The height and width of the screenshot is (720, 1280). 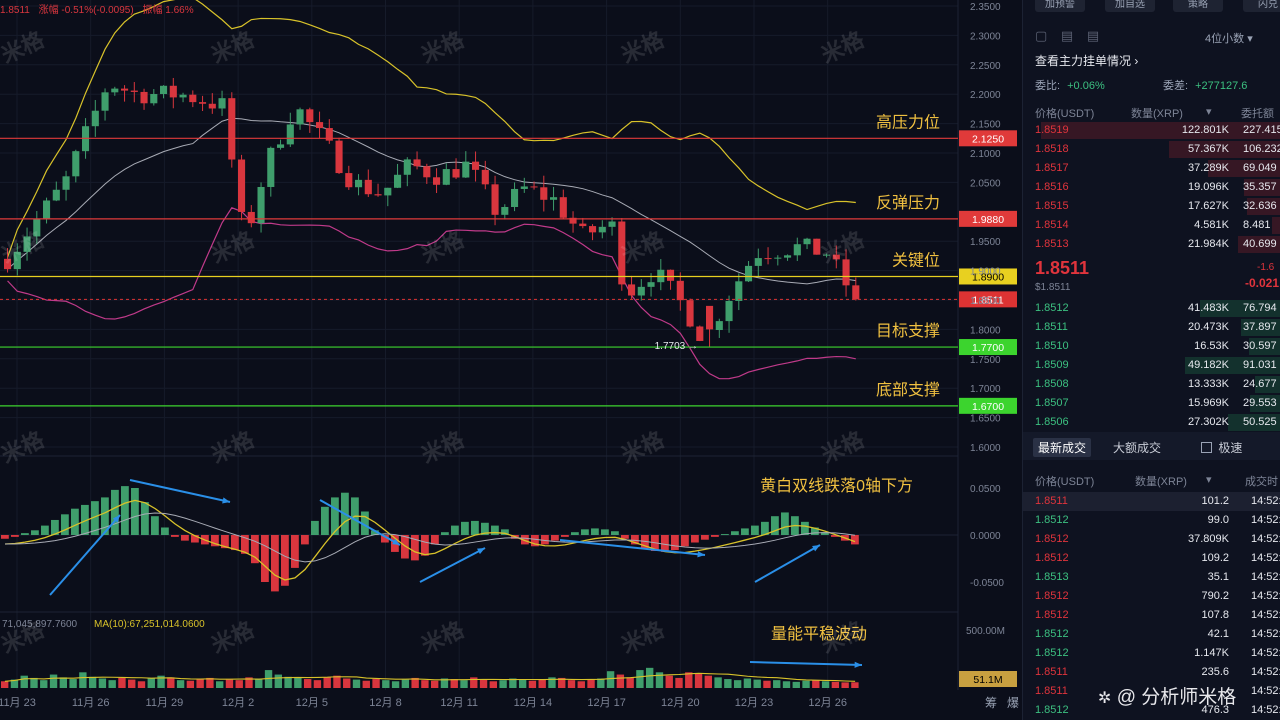 What do you see at coordinates (1151, 308) in the screenshot?
I see `bid-row: 1.8512 41.483K 76.794` at bounding box center [1151, 308].